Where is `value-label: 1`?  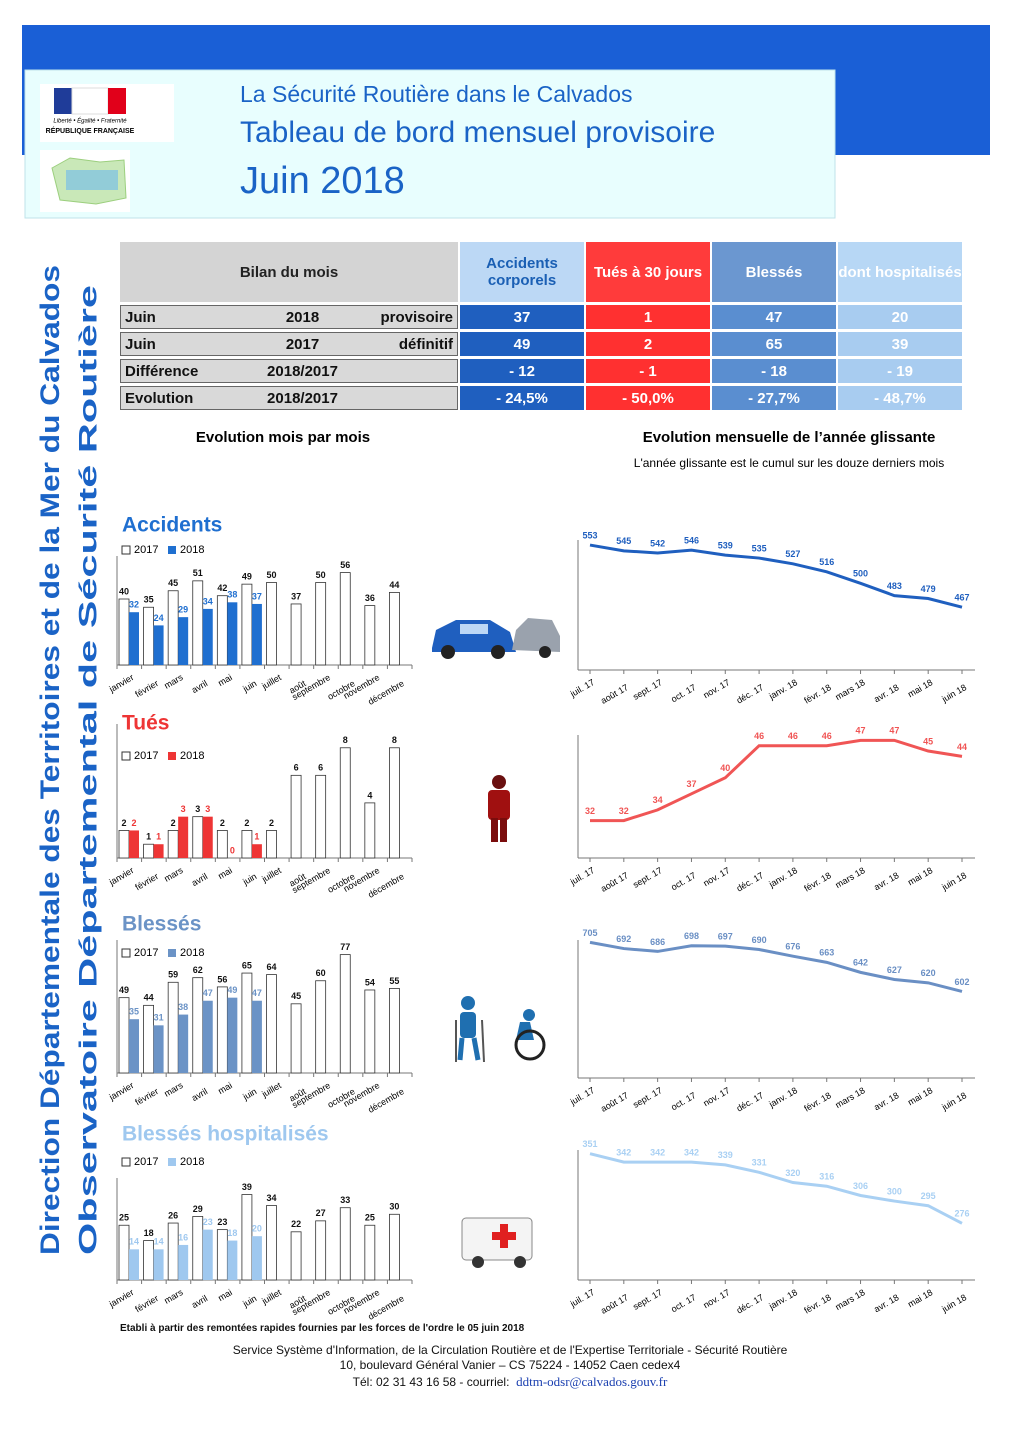 value-label: 1 is located at coordinates (158, 837).